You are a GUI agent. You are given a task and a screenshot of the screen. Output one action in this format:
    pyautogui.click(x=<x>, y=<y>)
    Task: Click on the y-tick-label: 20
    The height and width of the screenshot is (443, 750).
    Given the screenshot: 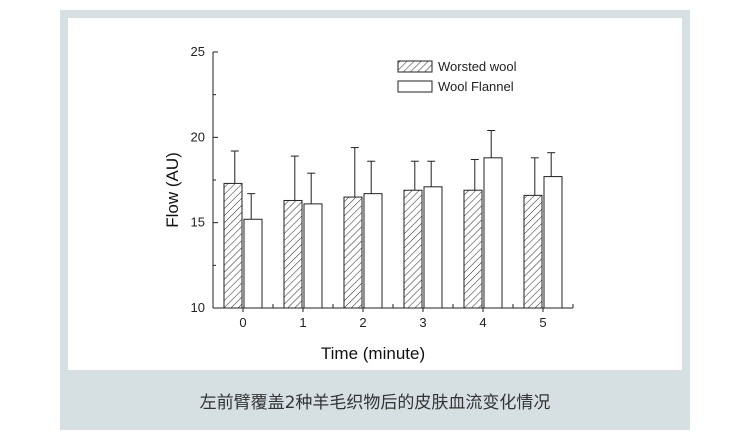 What is the action you would take?
    pyautogui.click(x=198, y=136)
    